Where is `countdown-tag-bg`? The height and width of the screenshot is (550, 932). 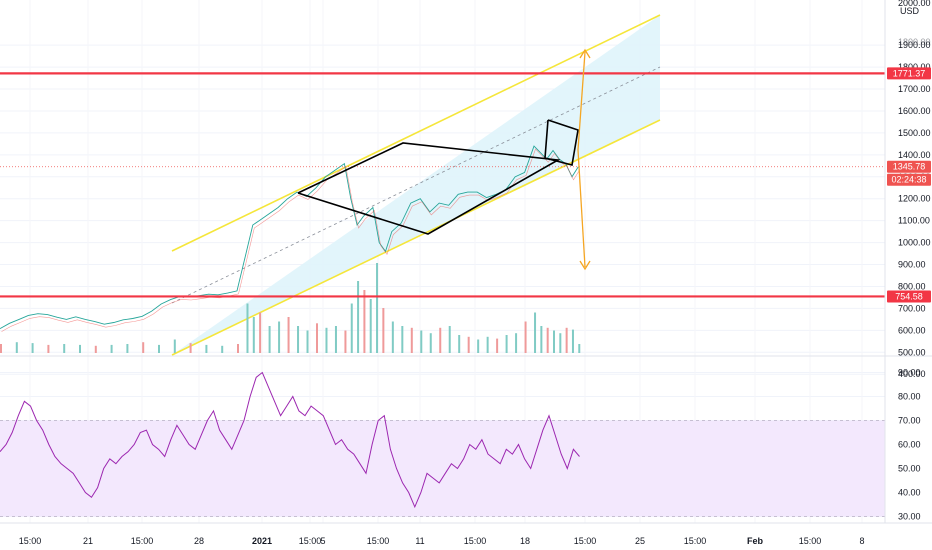
countdown-tag-bg is located at coordinates (909, 179).